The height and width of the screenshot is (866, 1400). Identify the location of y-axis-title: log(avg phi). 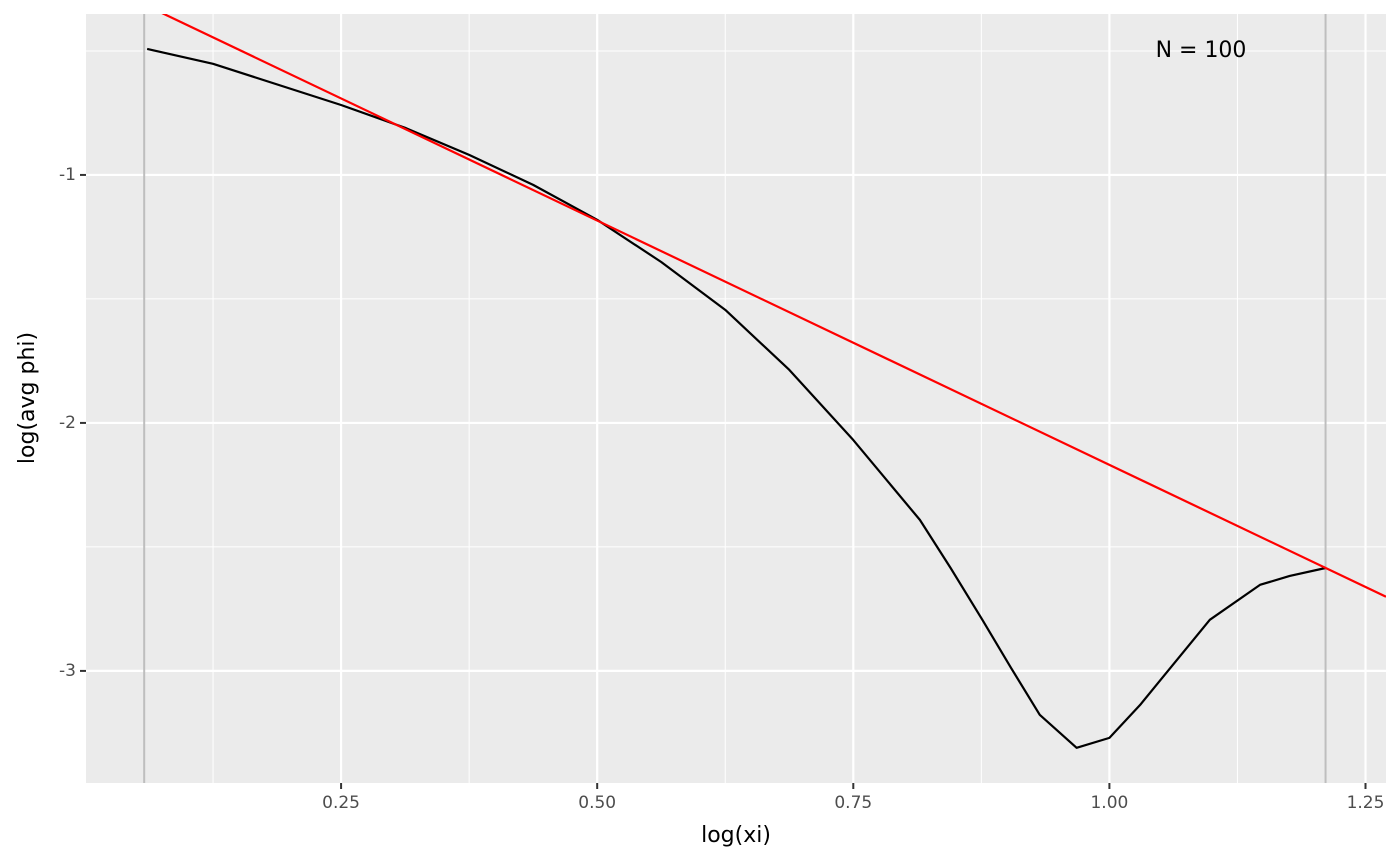
(27, 398).